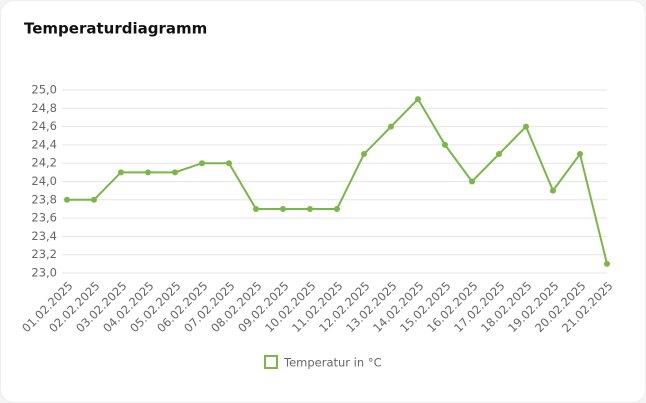  I want to click on y-tick-label: 24,4, so click(44, 144).